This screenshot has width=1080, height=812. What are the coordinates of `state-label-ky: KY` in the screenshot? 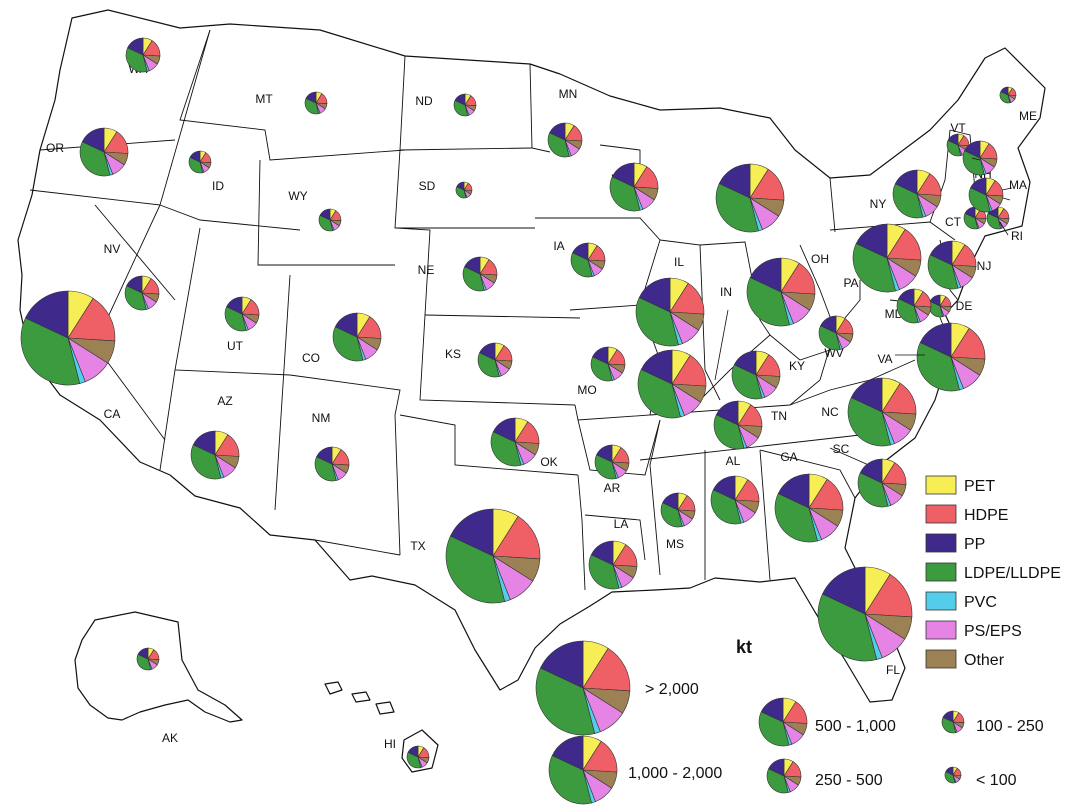 It's located at (797, 366).